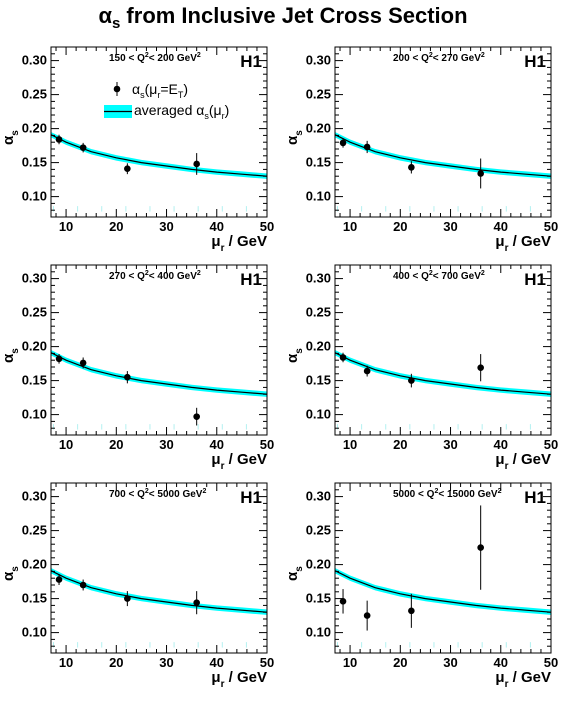  Describe the element at coordinates (181, 95) in the screenshot. I see `legend-et-sub: T` at that location.